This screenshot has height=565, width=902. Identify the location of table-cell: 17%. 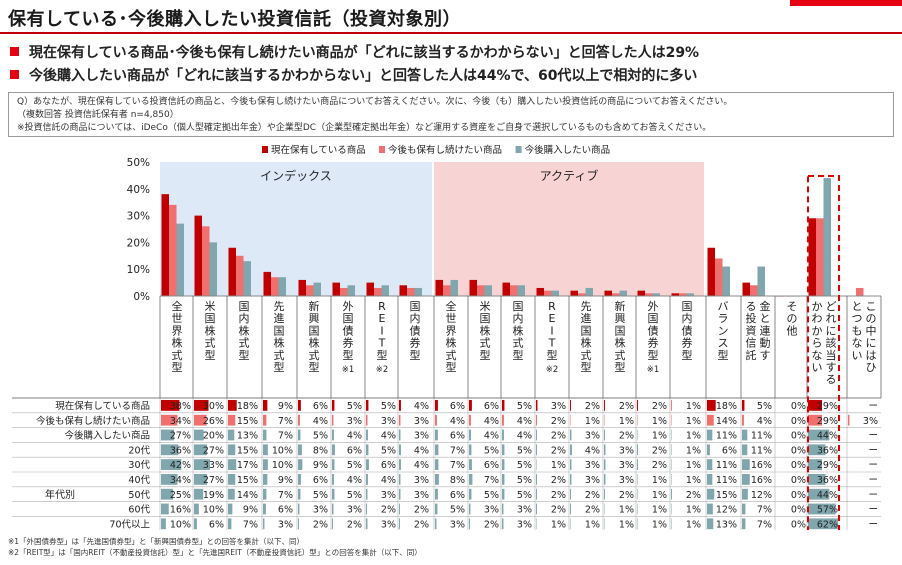
(247, 465).